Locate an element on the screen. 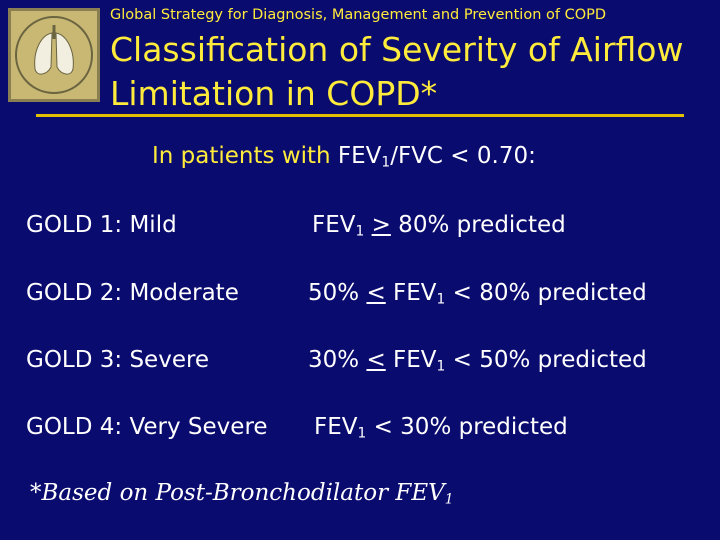 Image resolution: width=720 pixels, height=540 pixels. intro-fev: FEV1/FVC < 0.70: is located at coordinates (436, 157).